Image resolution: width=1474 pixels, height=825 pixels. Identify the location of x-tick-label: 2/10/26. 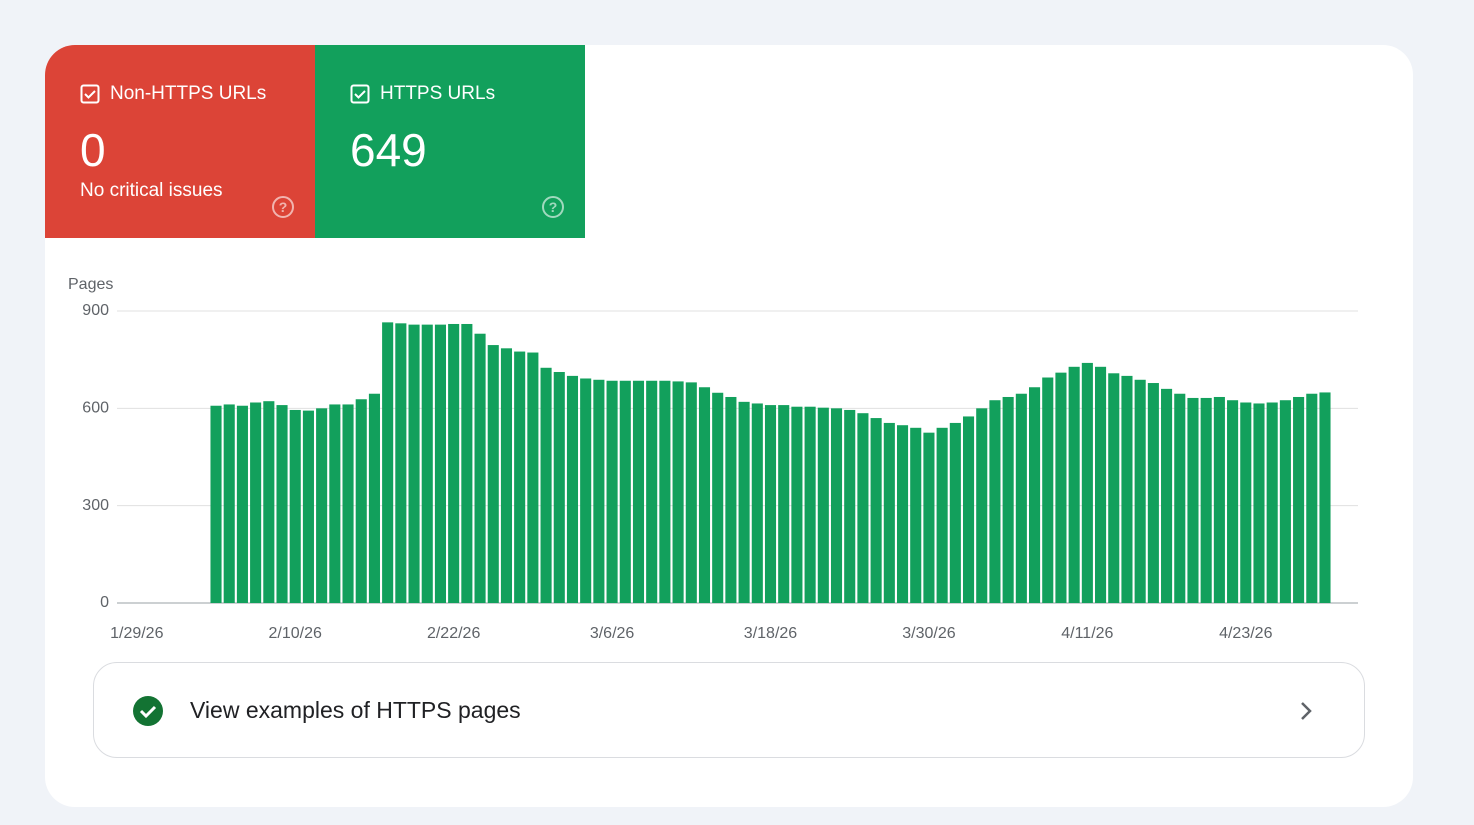
(295, 632).